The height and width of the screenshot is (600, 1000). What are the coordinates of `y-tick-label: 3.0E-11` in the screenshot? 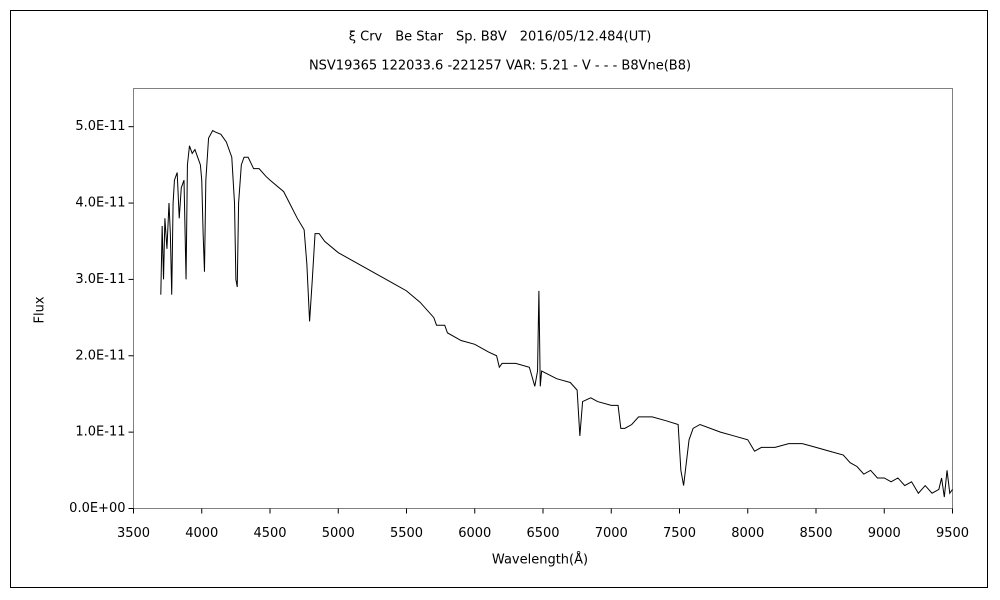 It's located at (100, 279).